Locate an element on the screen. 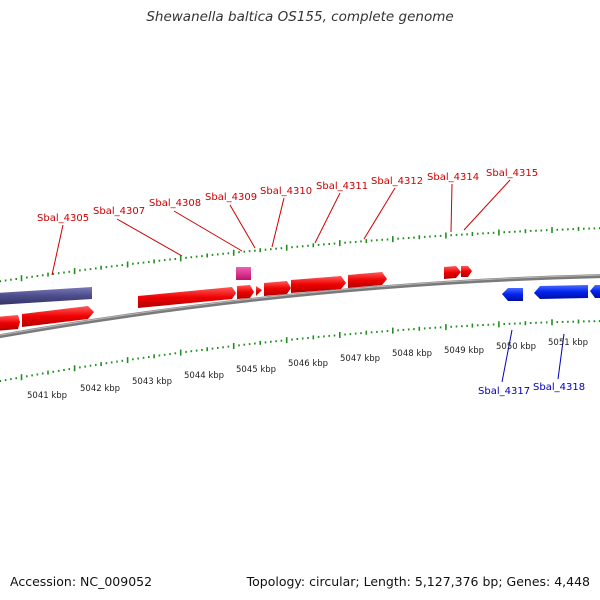 This screenshot has height=600, width=600. inner-scale-ticks is located at coordinates (300, 350).